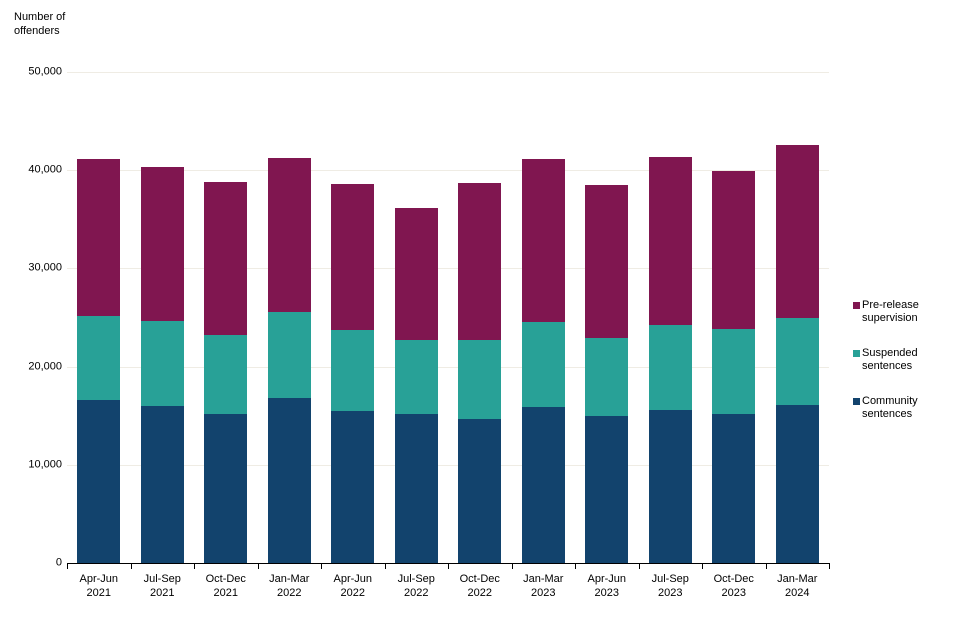  I want to click on y-tick-label: 20,000, so click(45, 366).